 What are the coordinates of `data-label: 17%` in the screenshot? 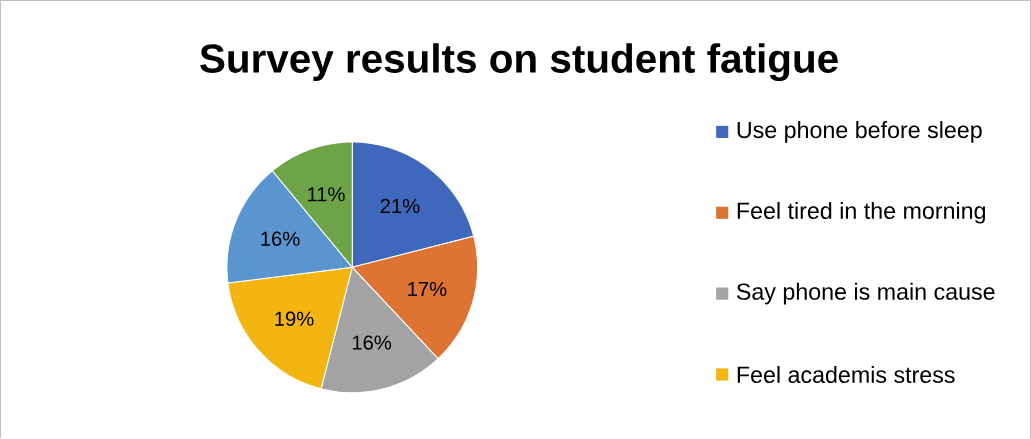 It's located at (427, 289).